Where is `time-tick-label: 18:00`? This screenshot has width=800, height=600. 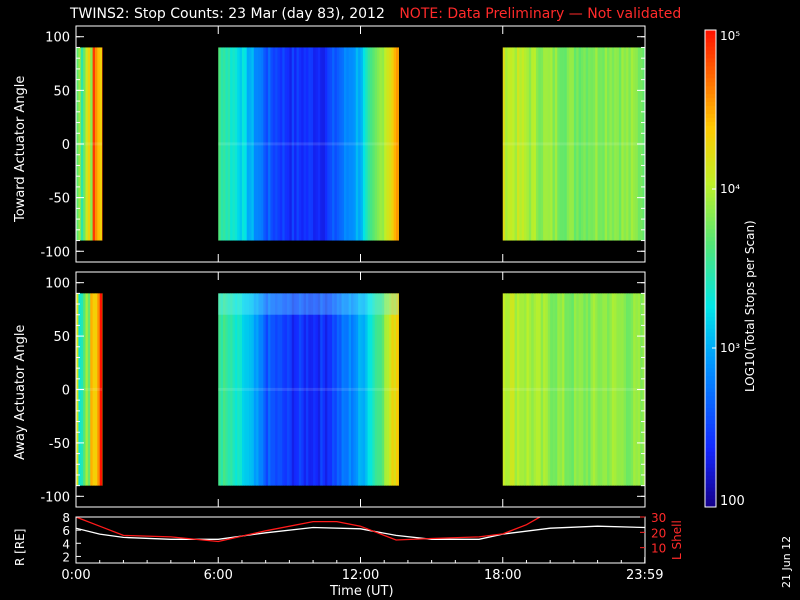
time-tick-label: 18:00 is located at coordinates (502, 575).